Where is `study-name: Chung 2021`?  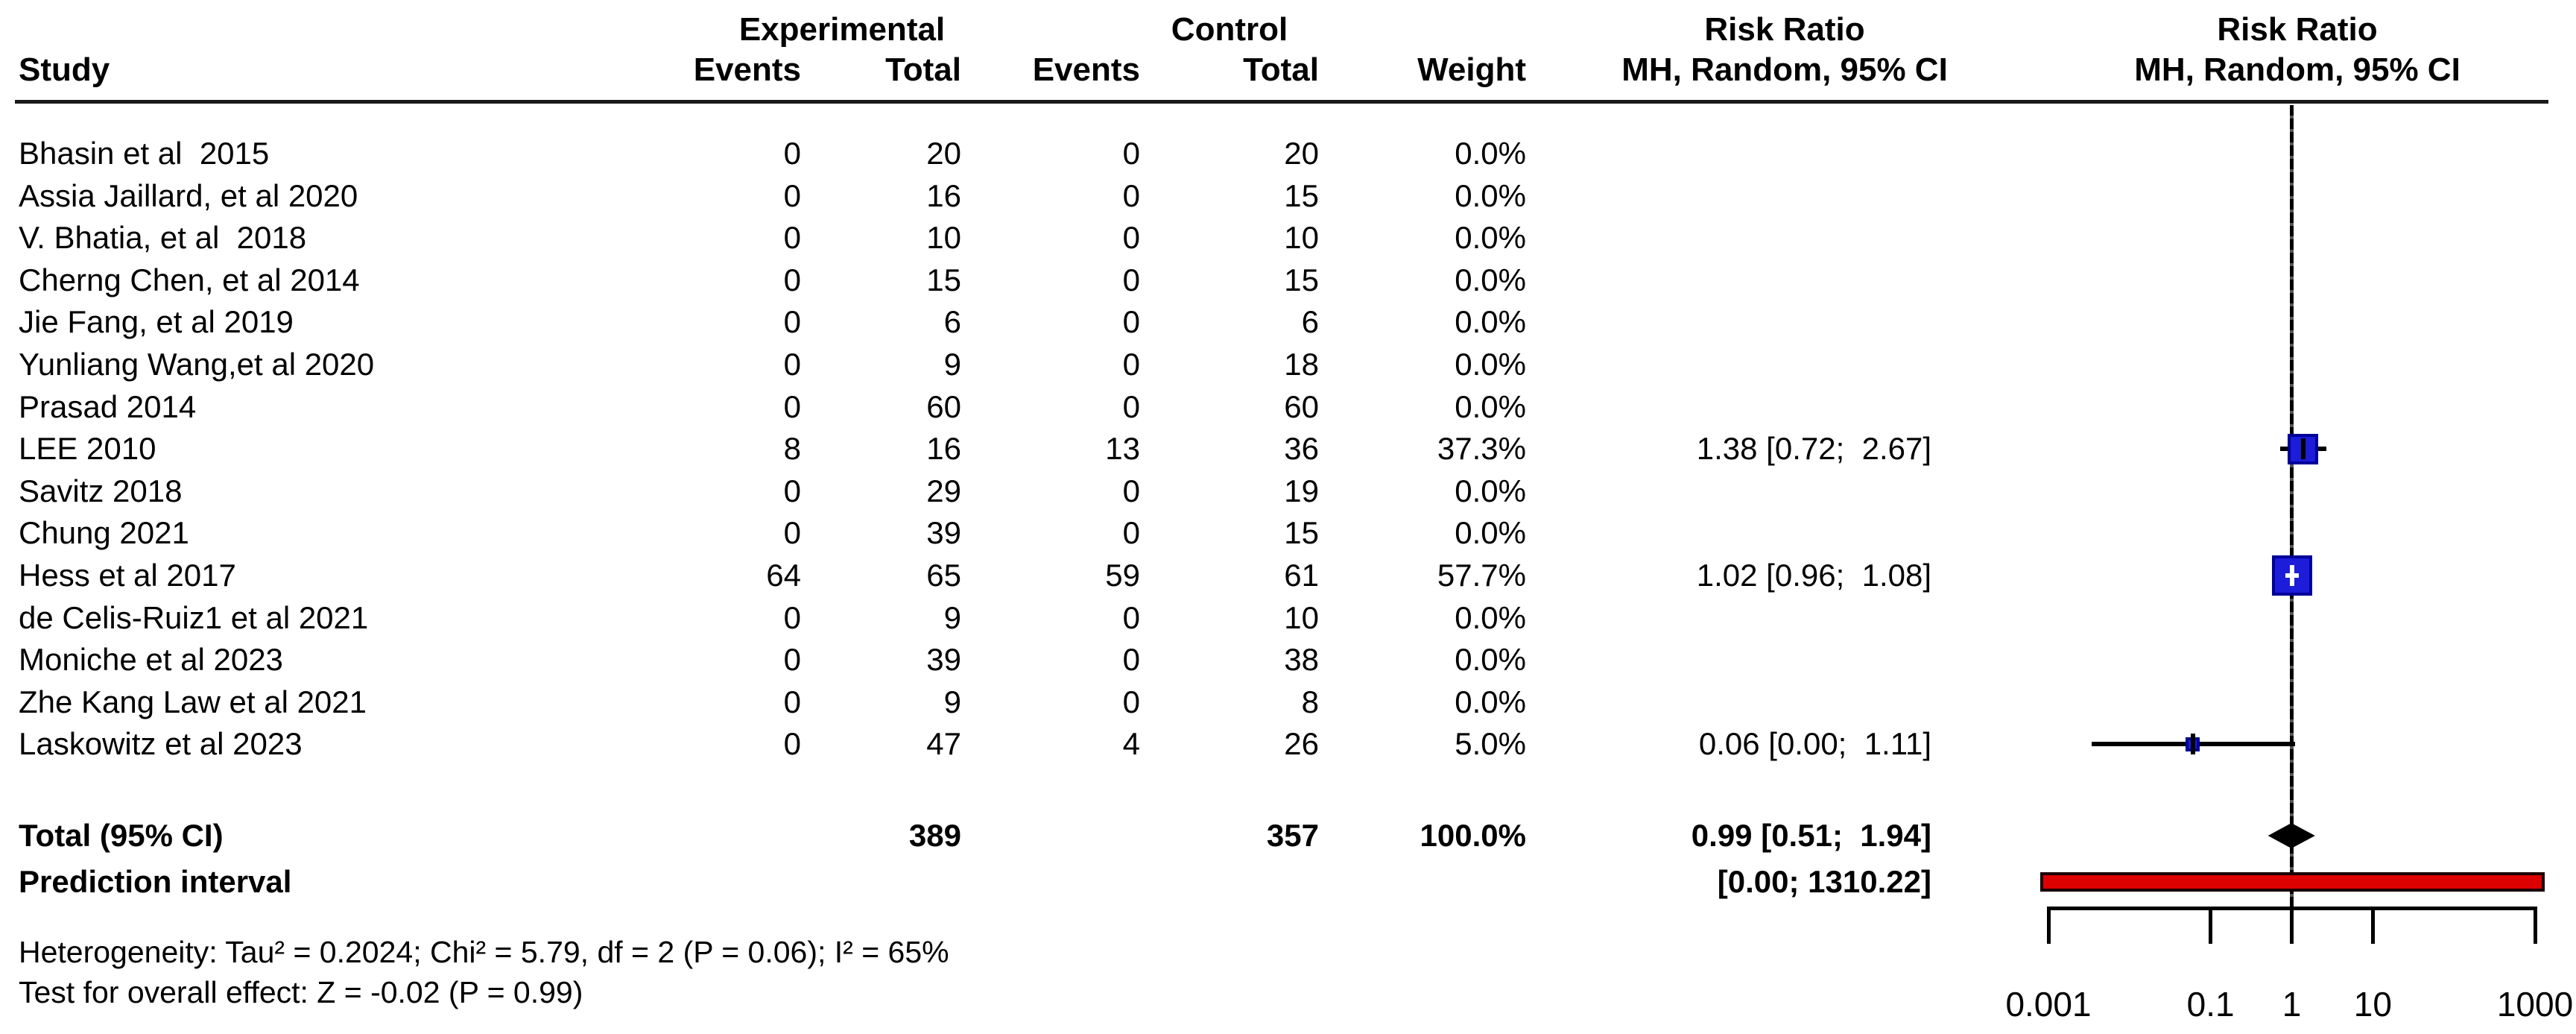 study-name: Chung 2021 is located at coordinates (104, 533).